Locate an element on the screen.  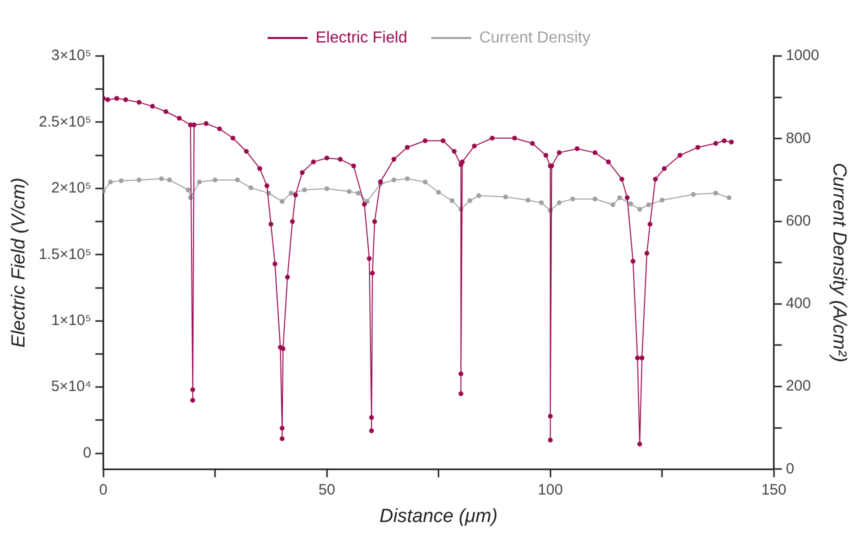
x-tick-label: 0 is located at coordinates (103, 489).